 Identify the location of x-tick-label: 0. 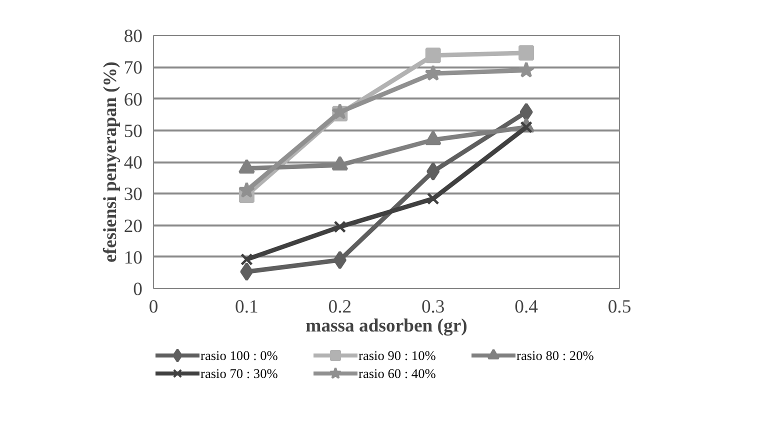
(153, 307).